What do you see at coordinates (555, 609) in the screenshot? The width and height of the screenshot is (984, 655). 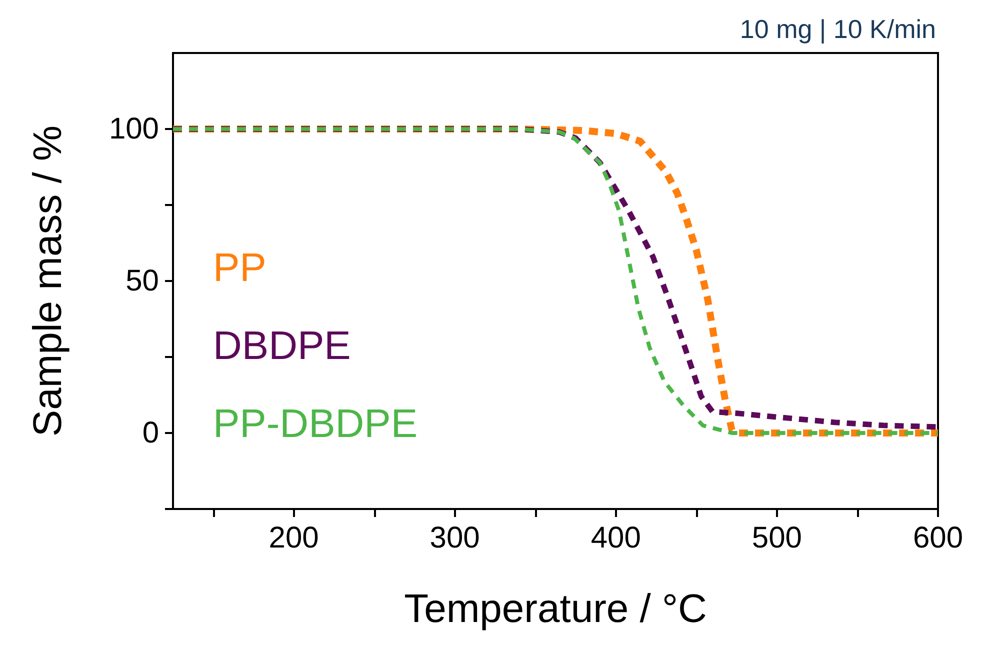 I see `x-axis-title: Temperature / °C` at bounding box center [555, 609].